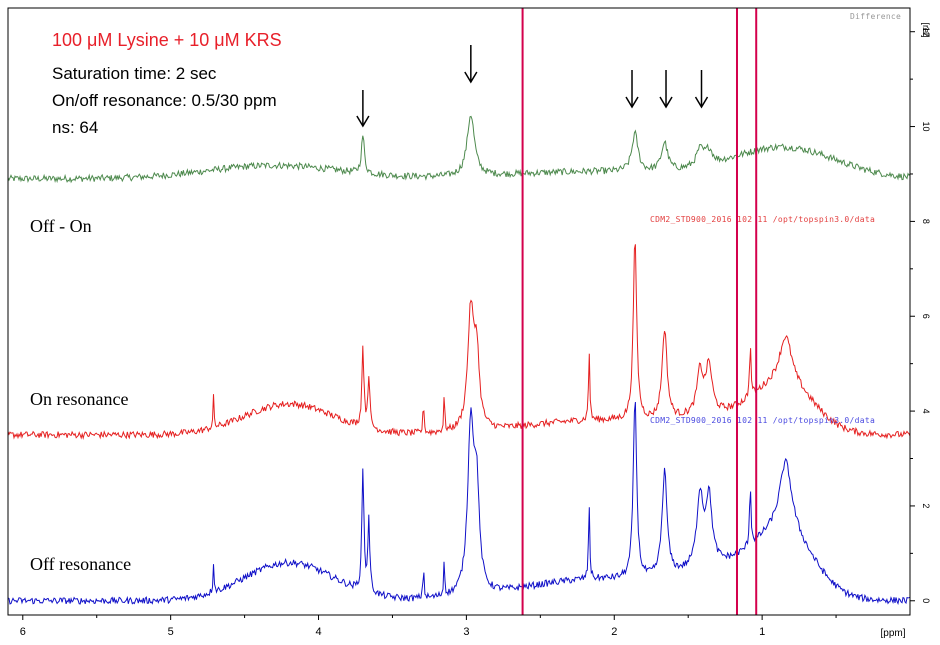 The width and height of the screenshot is (940, 645). I want to click on on-resonance-label: On resonance, so click(79, 399).